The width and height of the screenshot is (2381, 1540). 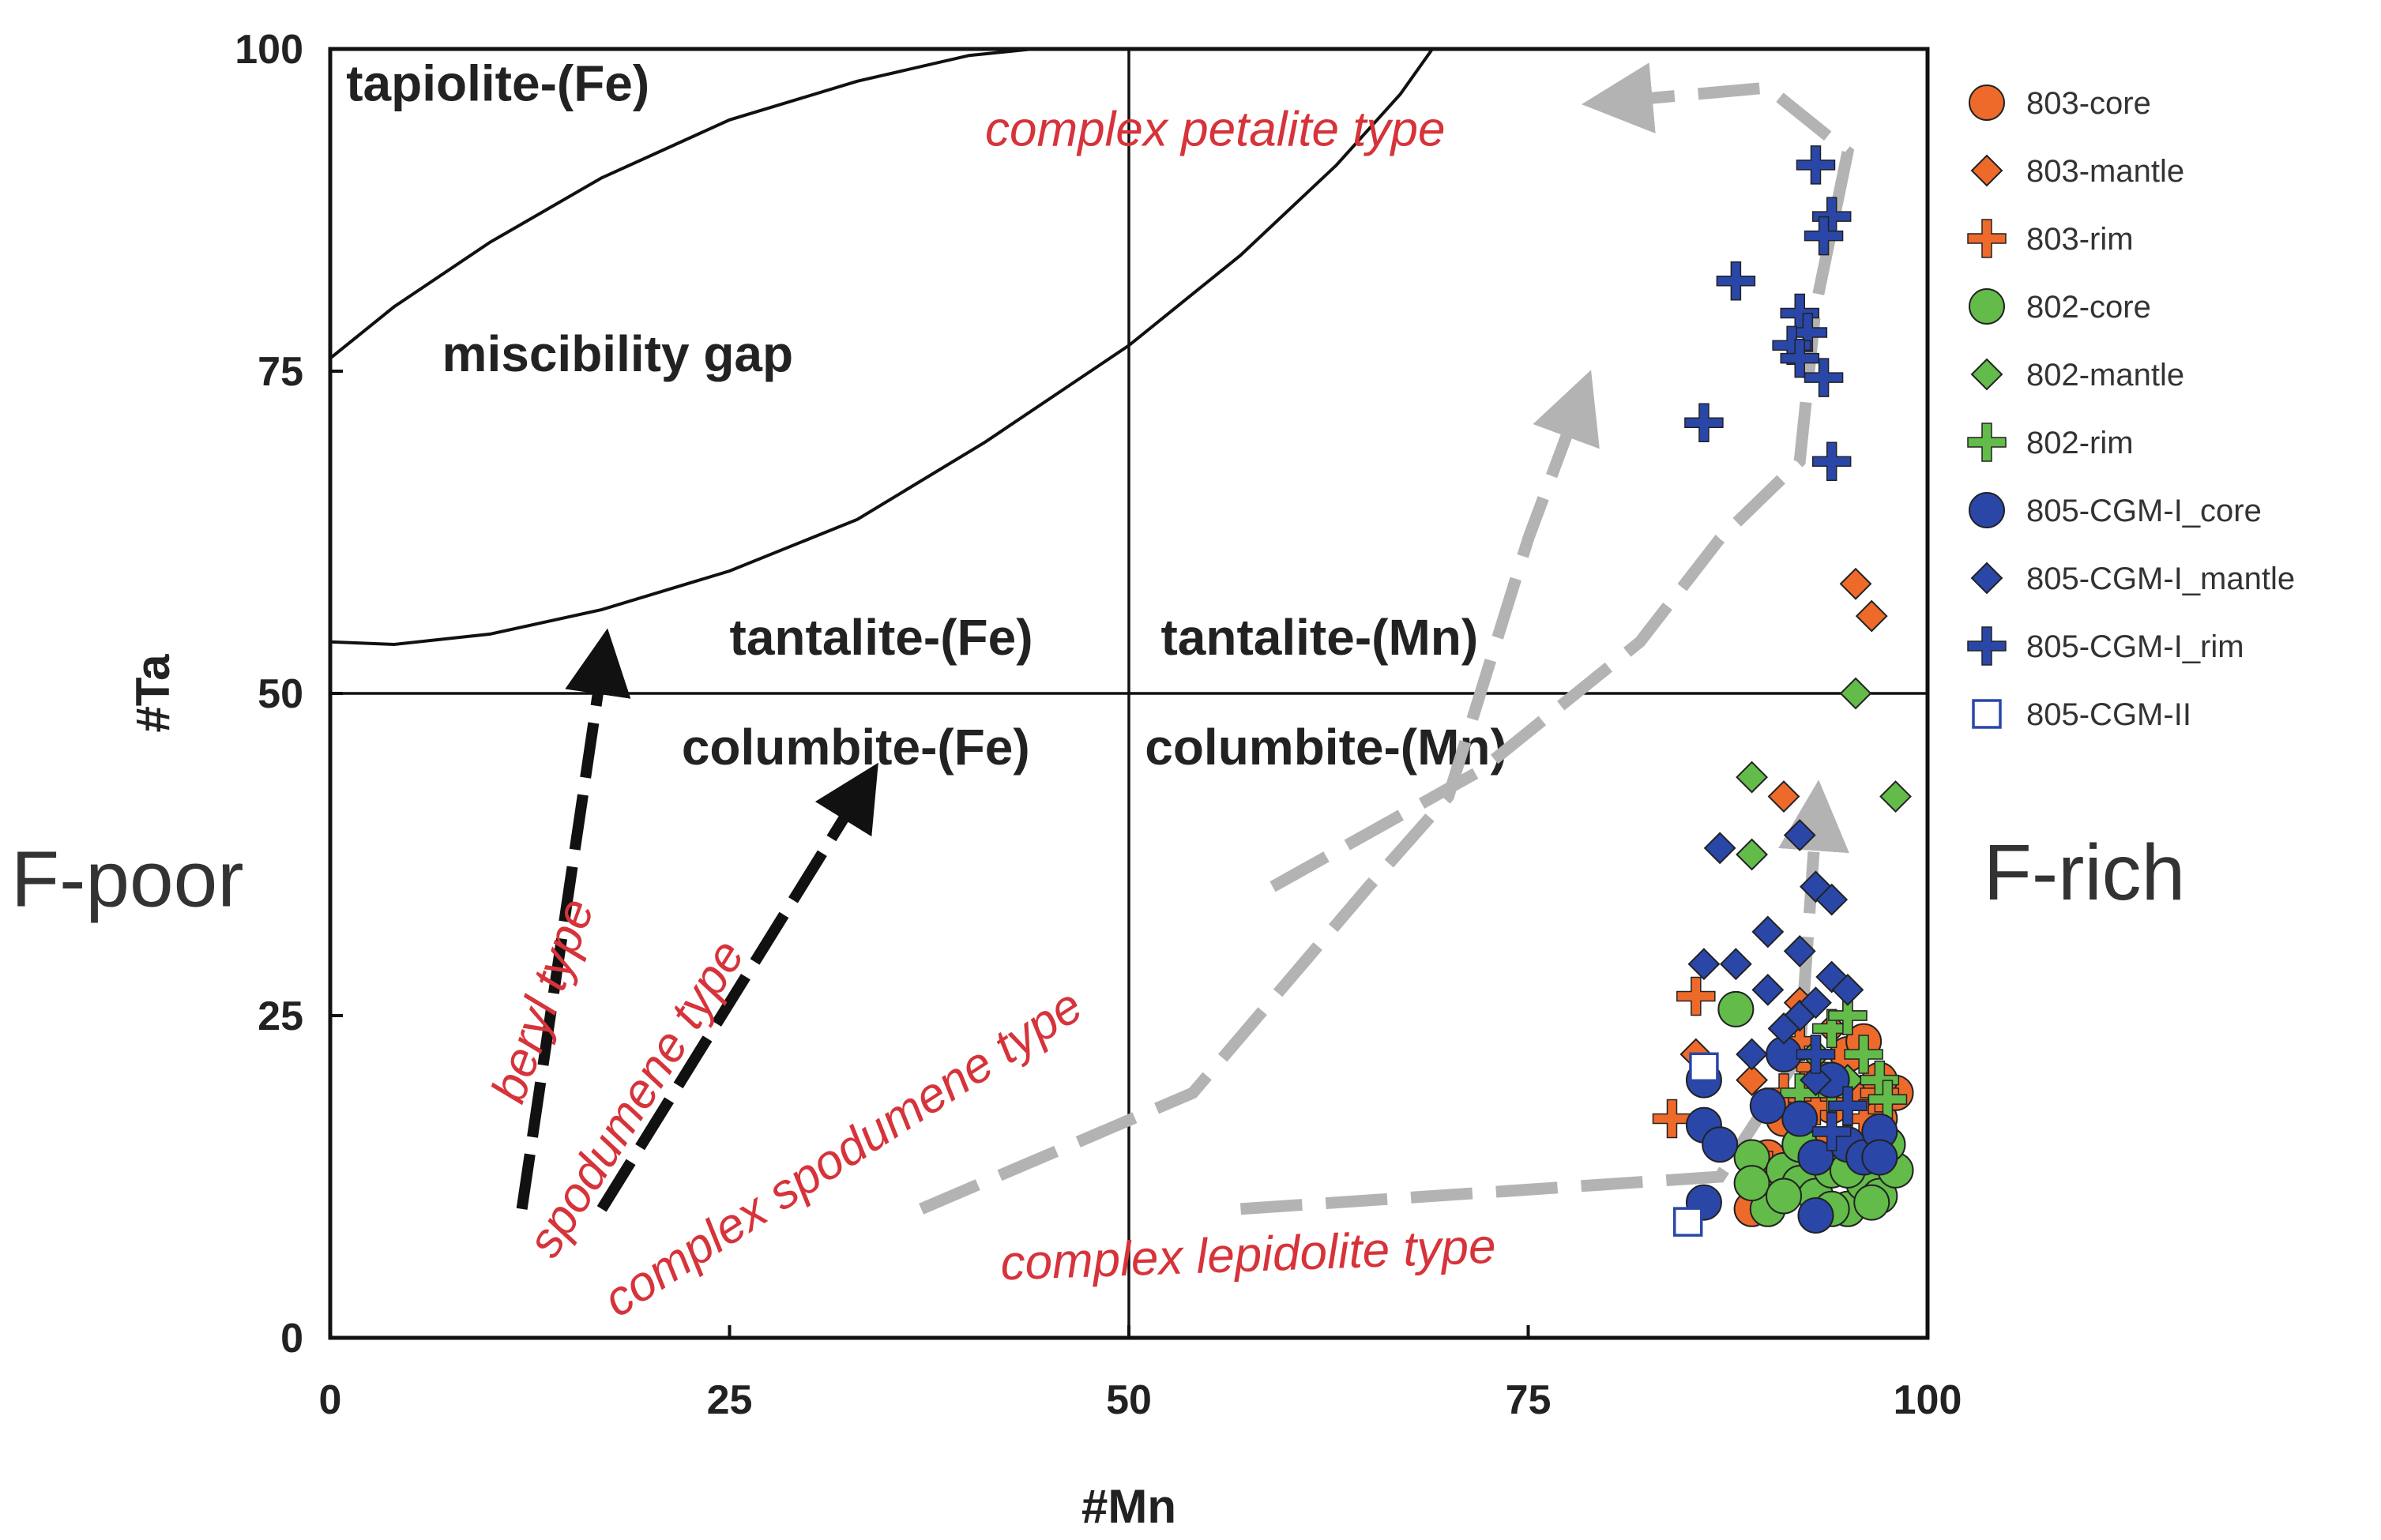 I want to click on region-label: columbite-(Mn), so click(x=1326, y=747).